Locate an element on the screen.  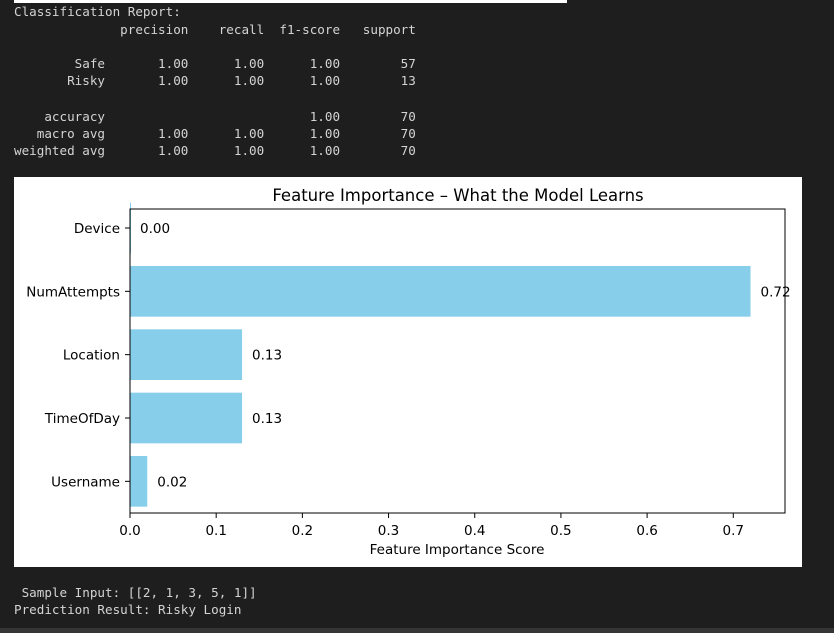
report-title: Classification Report: is located at coordinates (97, 11).